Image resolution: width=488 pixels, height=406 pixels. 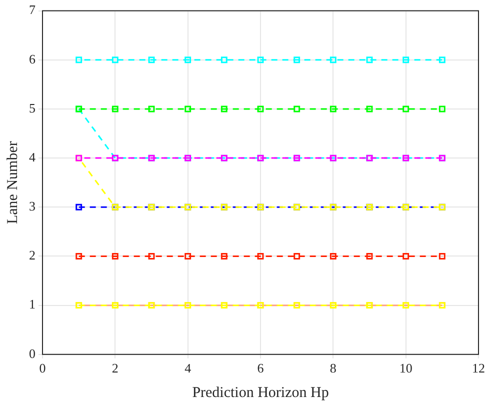 I want to click on x-tick-label: 12, so click(x=478, y=368).